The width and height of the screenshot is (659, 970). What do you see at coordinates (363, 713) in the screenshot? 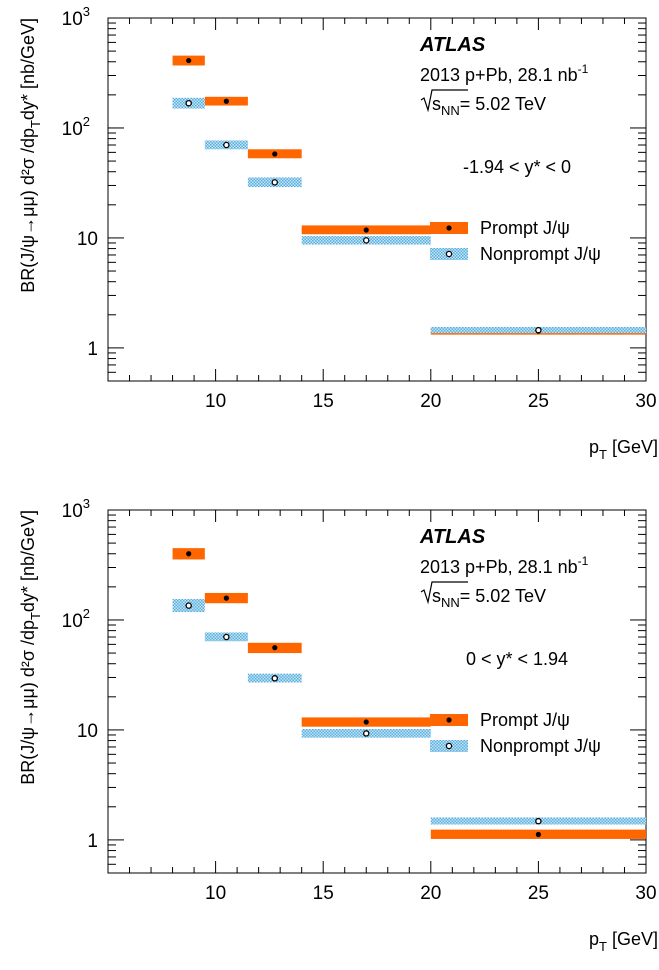
I see `markers-nonprompt` at bounding box center [363, 713].